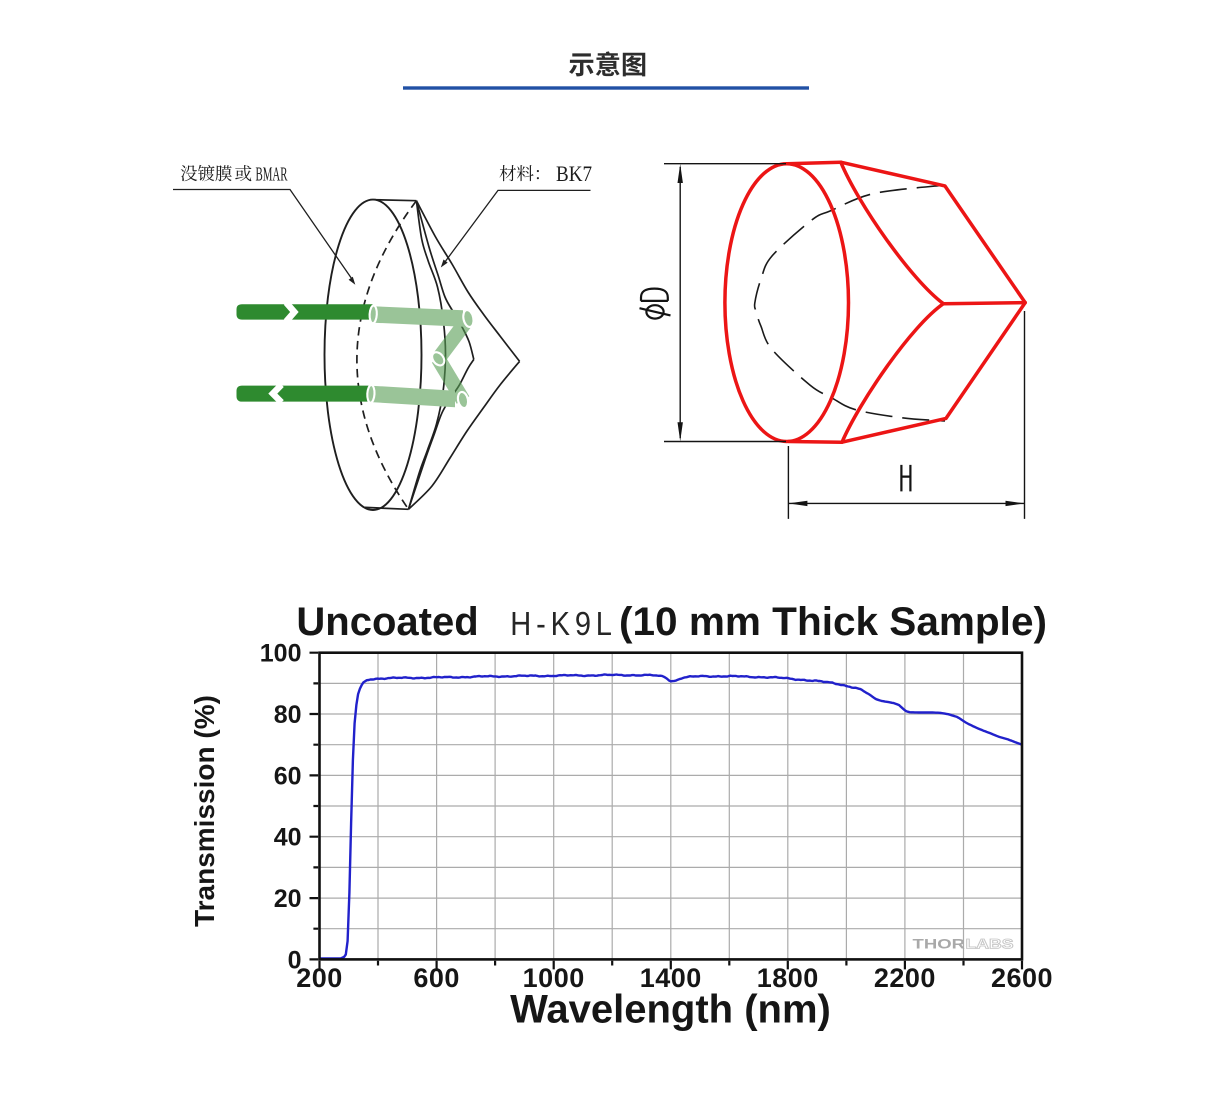 The width and height of the screenshot is (1206, 1103). Describe the element at coordinates (387, 622) in the screenshot. I see `svg-text: Uncoated` at that location.